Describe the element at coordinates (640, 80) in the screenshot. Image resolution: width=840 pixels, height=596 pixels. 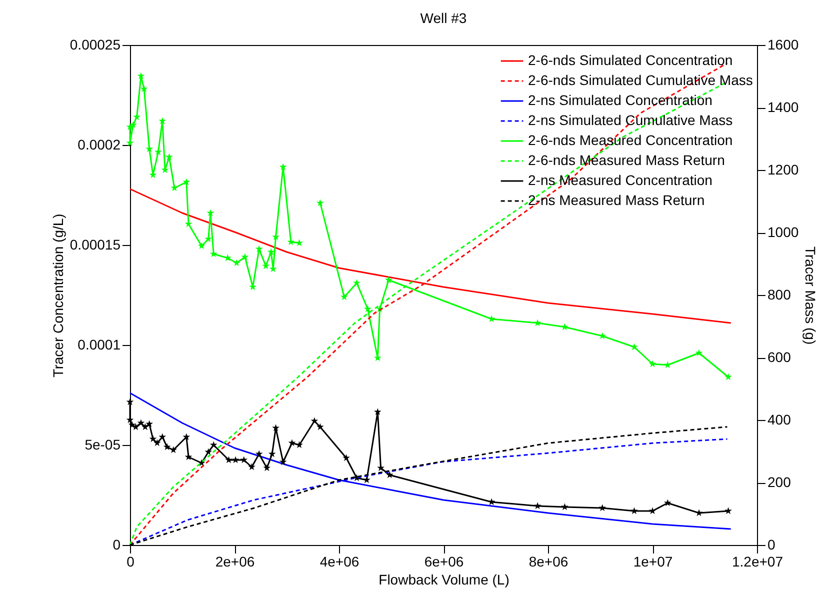
I see `legend-label: 2-6-nds Simulated Cumulative Mass` at that location.